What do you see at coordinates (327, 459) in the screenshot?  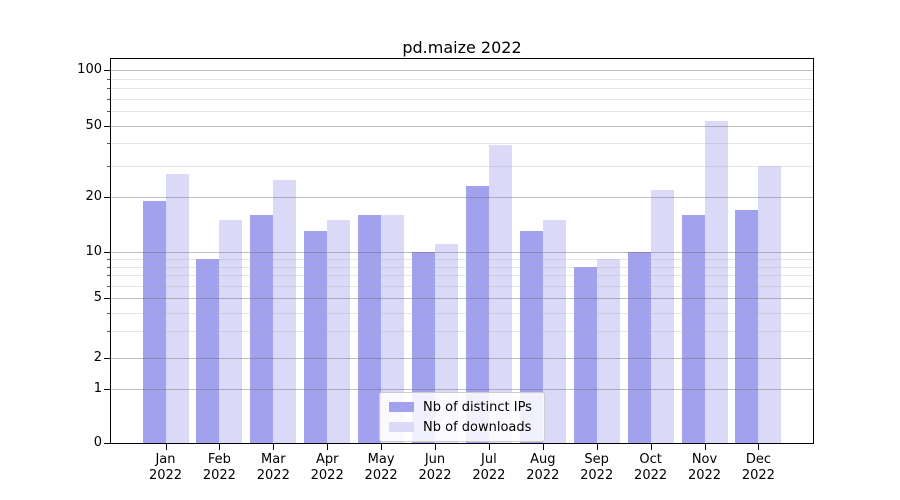 I see `x-tick-month: Apr` at bounding box center [327, 459].